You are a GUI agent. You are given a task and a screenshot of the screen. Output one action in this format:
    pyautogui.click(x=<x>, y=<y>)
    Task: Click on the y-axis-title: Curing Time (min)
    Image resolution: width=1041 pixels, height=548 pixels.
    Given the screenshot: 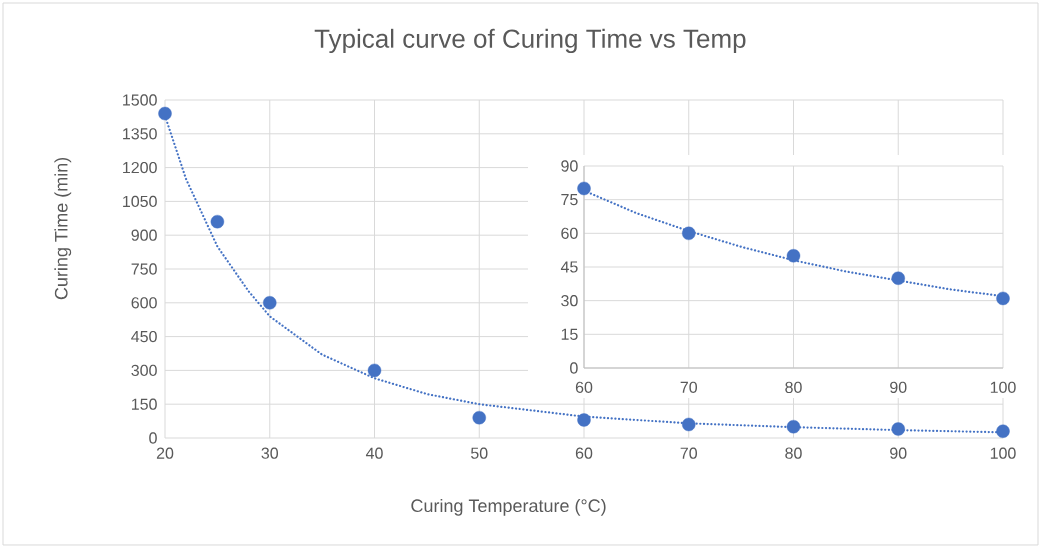 What is the action you would take?
    pyautogui.click(x=63, y=228)
    